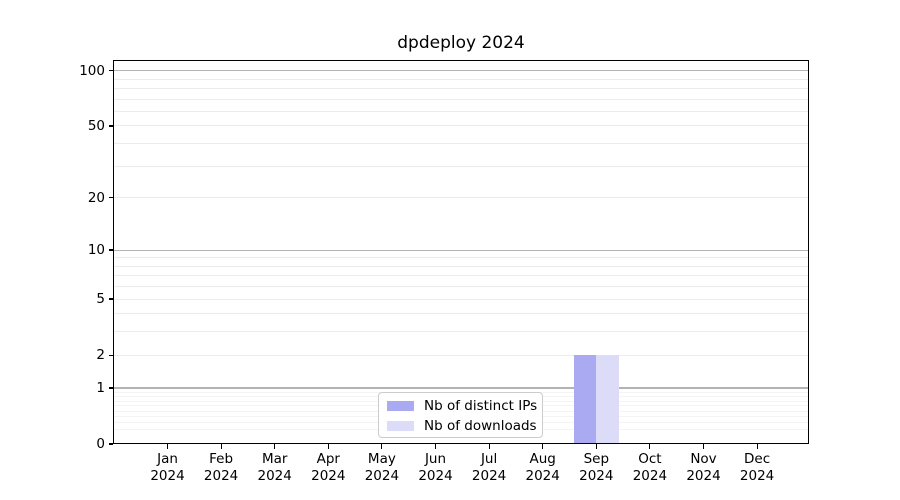  What do you see at coordinates (167, 459) in the screenshot?
I see `x-tick-month: Jan` at bounding box center [167, 459].